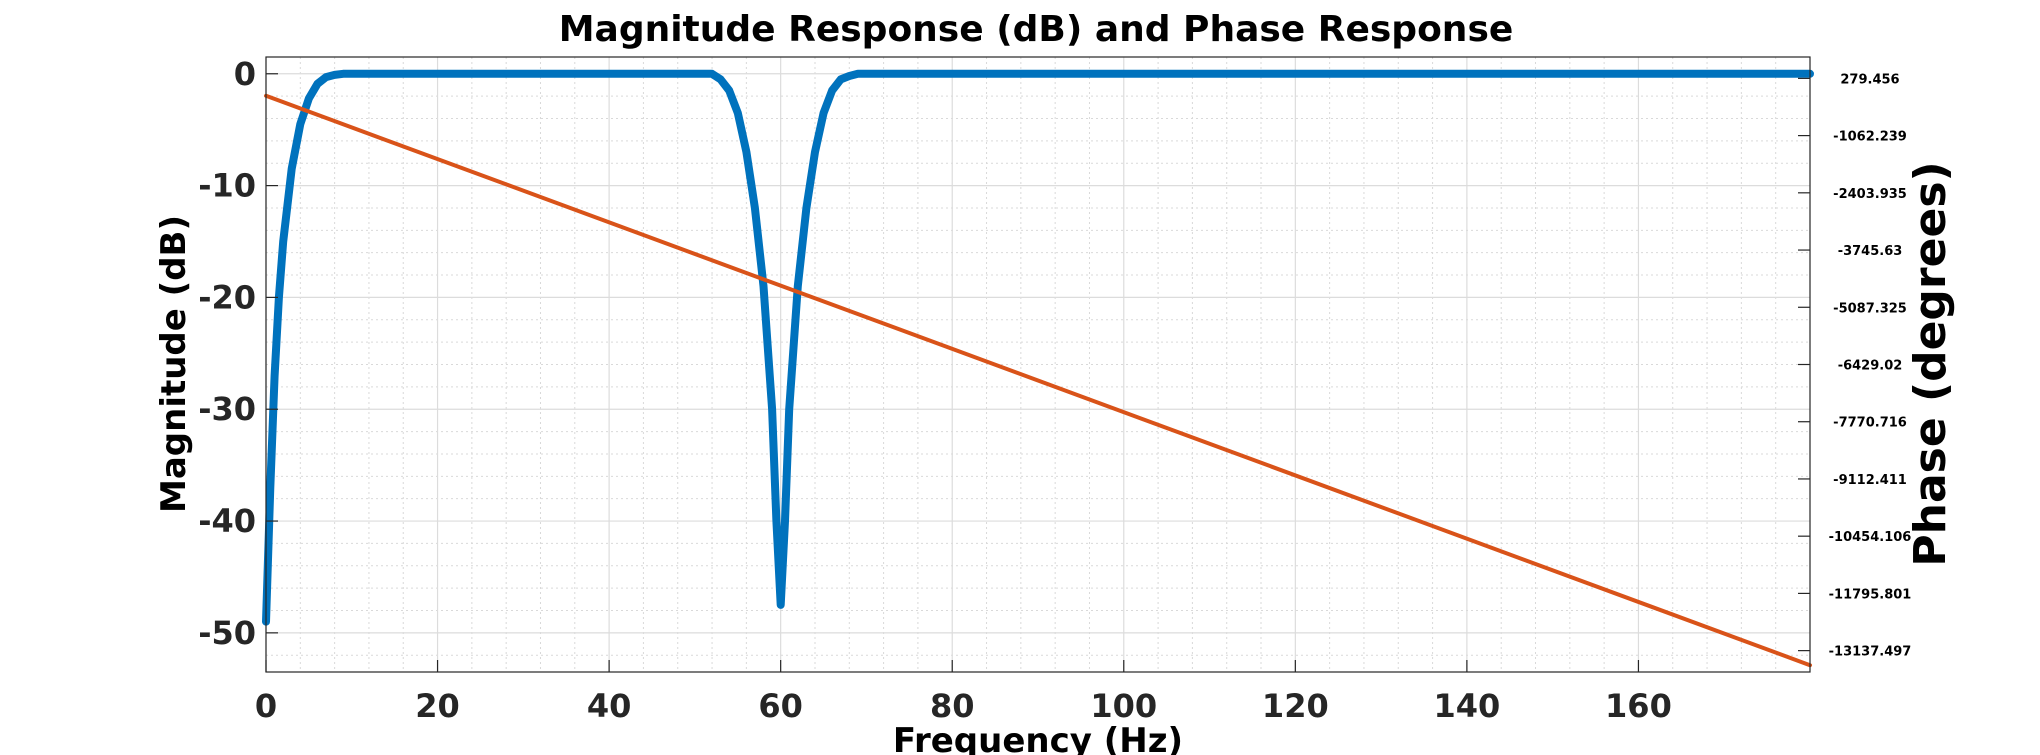  What do you see at coordinates (780, 706) in the screenshot?
I see `bottom-tick-label: 60` at bounding box center [780, 706].